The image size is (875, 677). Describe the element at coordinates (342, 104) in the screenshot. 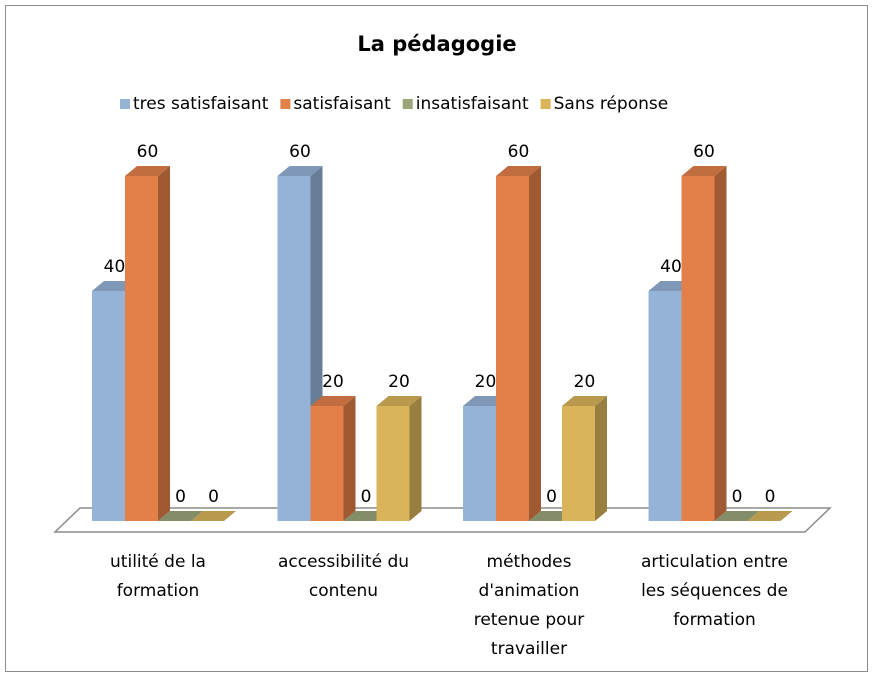

I see `legend-label: satisfaisant` at that location.